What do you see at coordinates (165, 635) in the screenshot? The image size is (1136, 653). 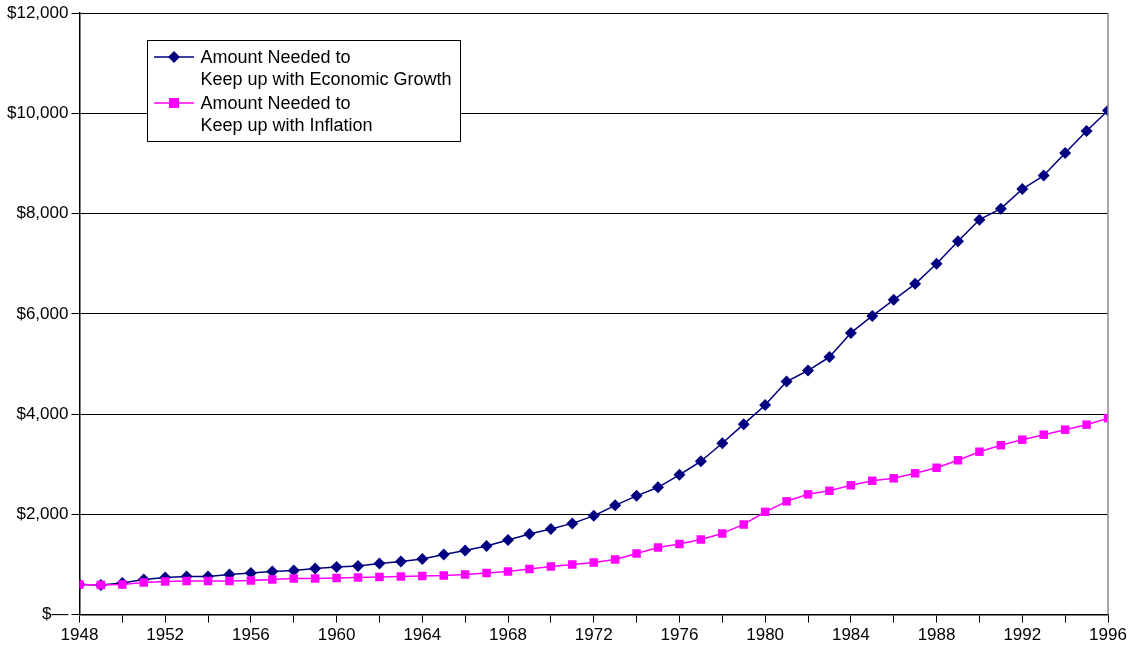 I see `x-tick-label: 1952` at bounding box center [165, 635].